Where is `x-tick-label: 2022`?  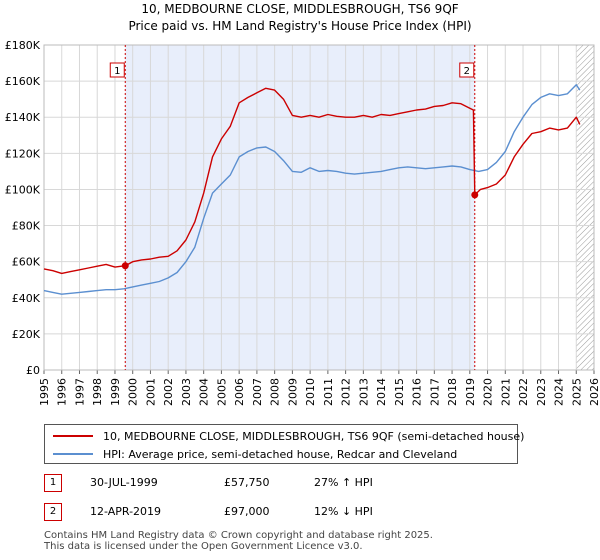
x-tick-label: 2022 is located at coordinates (523, 392).